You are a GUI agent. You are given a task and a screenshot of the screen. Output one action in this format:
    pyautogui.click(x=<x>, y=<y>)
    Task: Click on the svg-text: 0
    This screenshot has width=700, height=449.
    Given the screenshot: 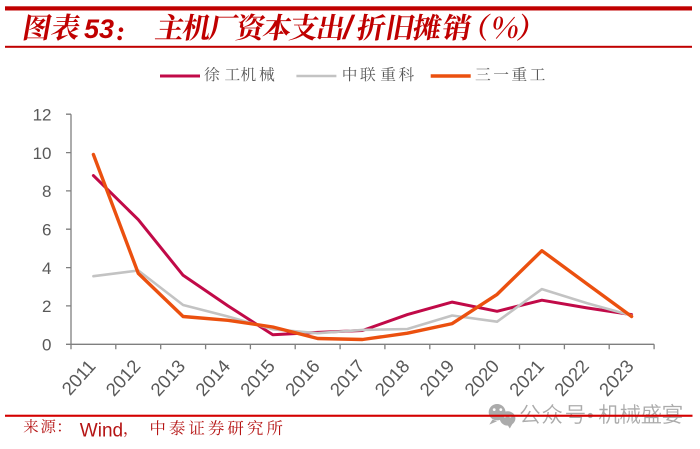 What is the action you would take?
    pyautogui.click(x=46, y=345)
    